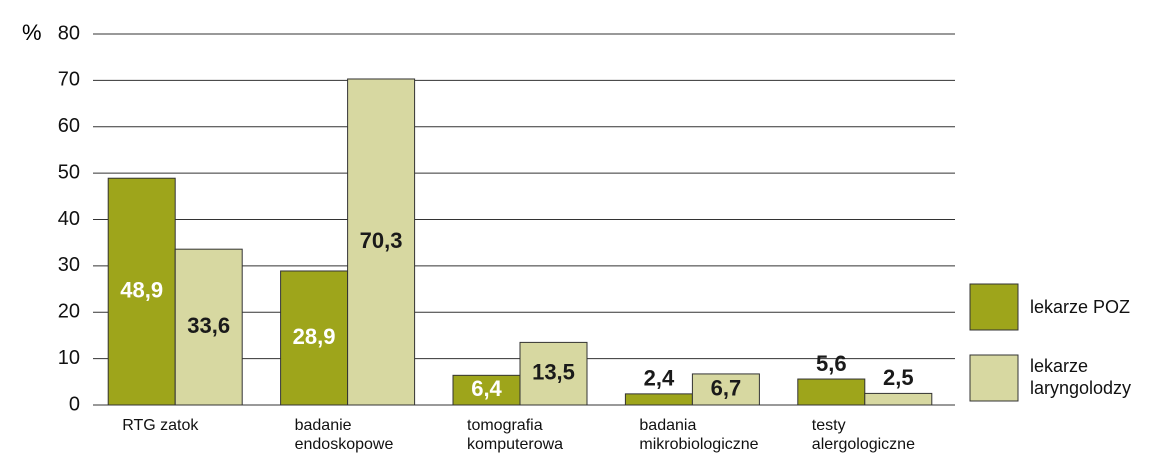 This screenshot has width=1171, height=462. Describe the element at coordinates (659, 378) in the screenshot. I see `data-label: 2,4` at that location.